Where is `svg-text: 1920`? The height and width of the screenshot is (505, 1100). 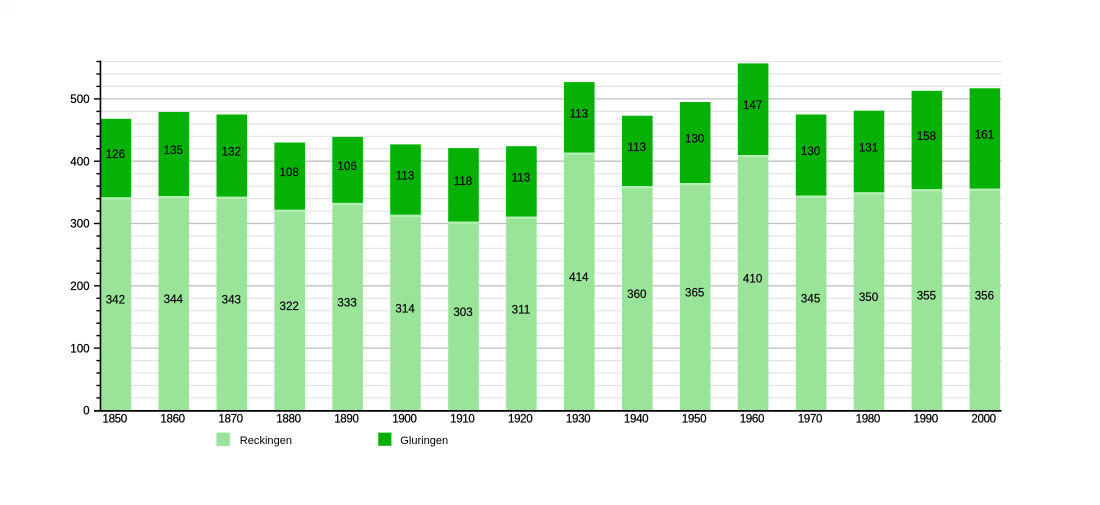
svg-text: 1920 is located at coordinates (520, 418).